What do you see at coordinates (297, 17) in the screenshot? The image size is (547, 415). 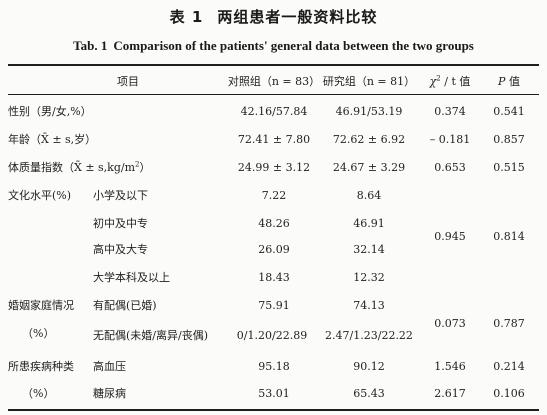 I see `table-title-cn-text: 两组患者一般资料比较` at bounding box center [297, 17].